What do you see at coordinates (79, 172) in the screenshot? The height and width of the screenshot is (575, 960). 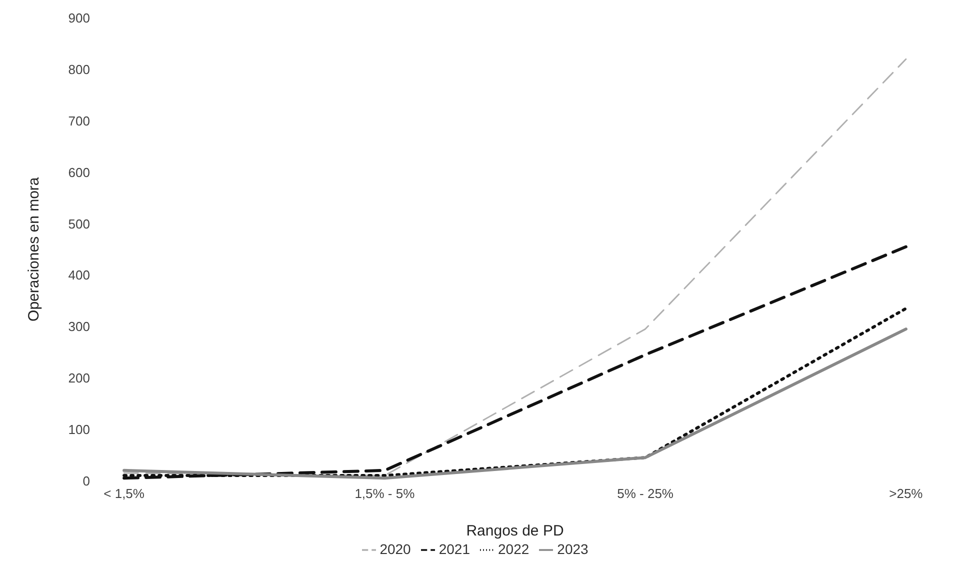 I see `y-tick-label: 600` at bounding box center [79, 172].